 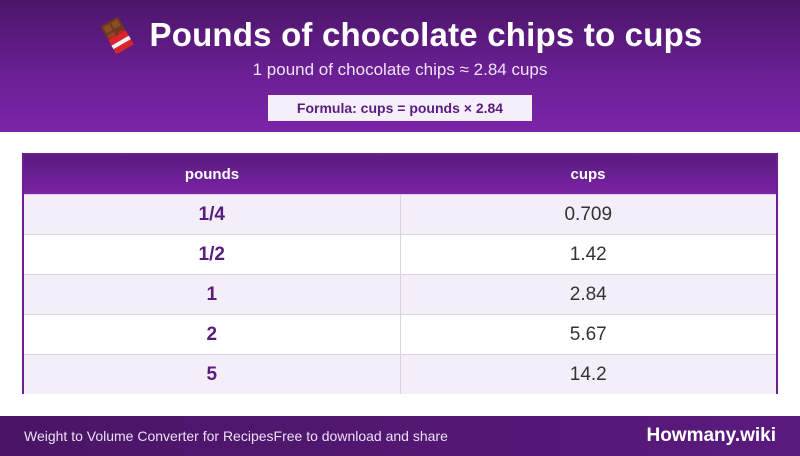 I want to click on column-header-cups: cups, so click(x=588, y=174).